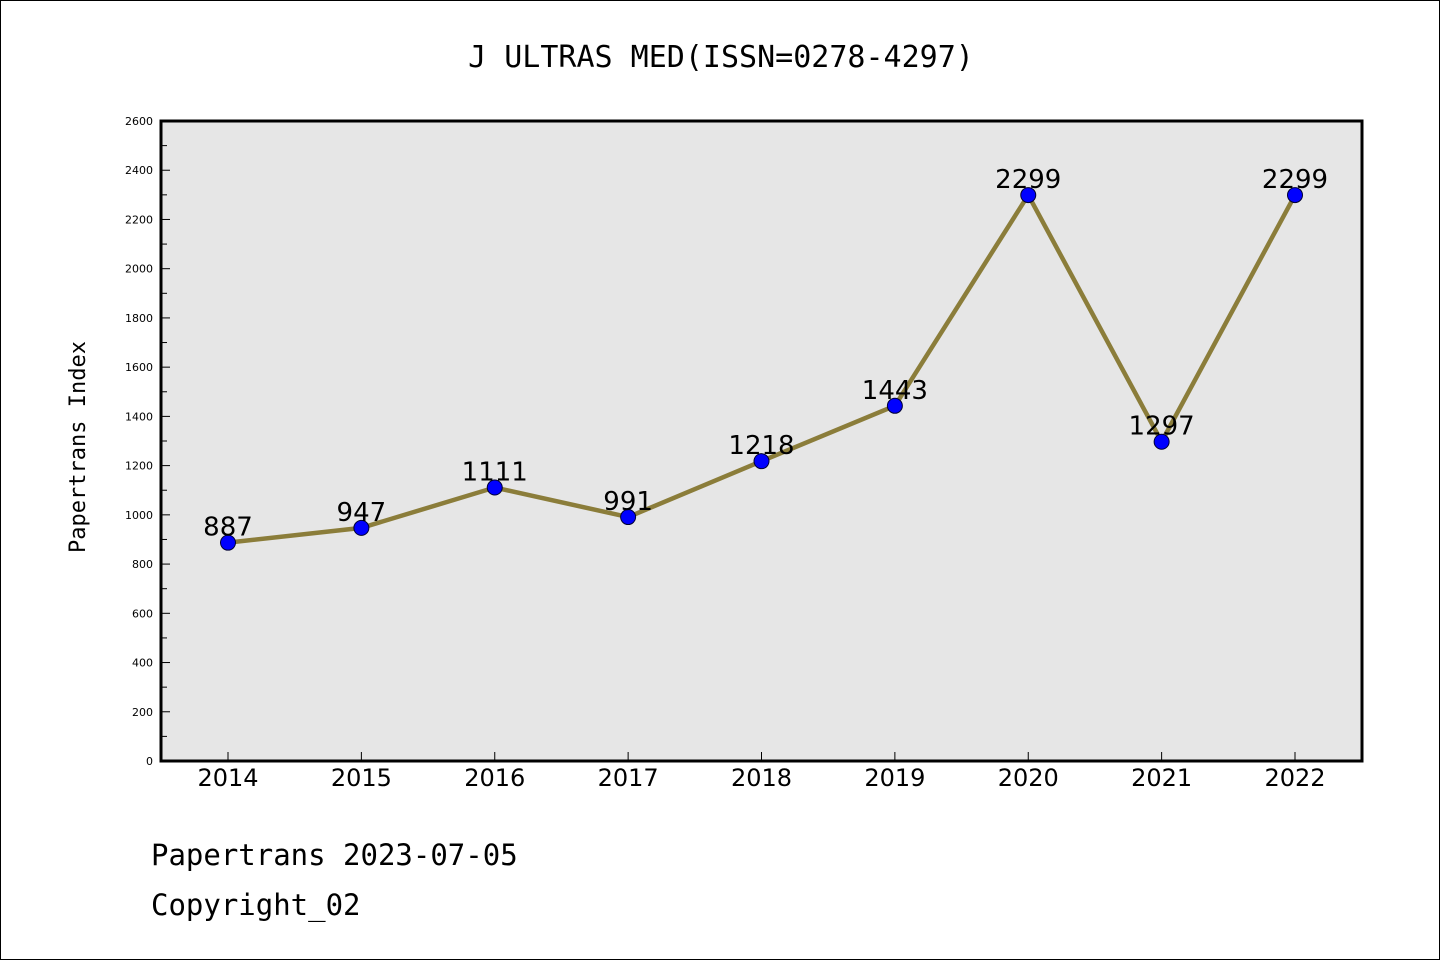 The height and width of the screenshot is (961, 1440). I want to click on x-axis: 2014 2015 2016 2017 2018 2019 2020 2021 2022, so click(761, 772).